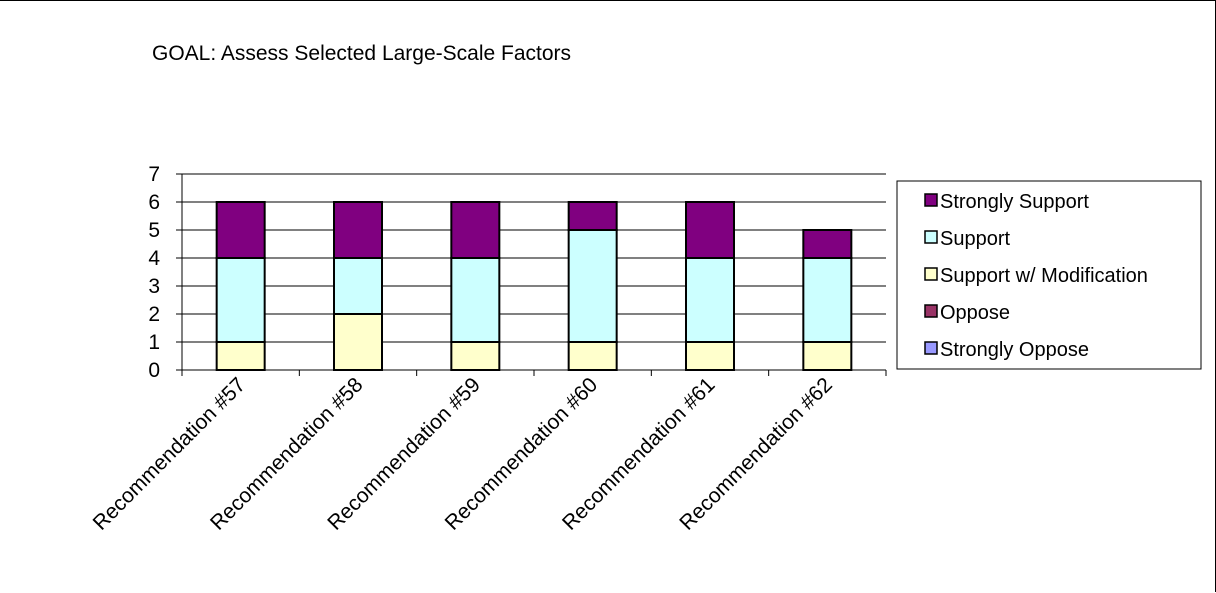 The height and width of the screenshot is (593, 1216). What do you see at coordinates (154, 230) in the screenshot?
I see `y-tick-label-5: 5` at bounding box center [154, 230].